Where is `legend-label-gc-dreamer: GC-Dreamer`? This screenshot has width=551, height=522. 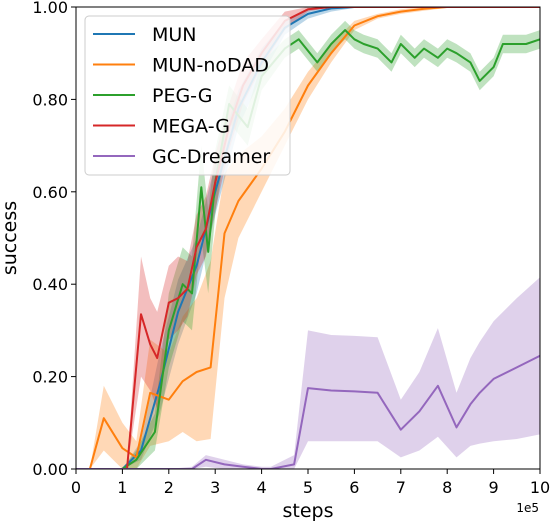 legend-label-gc-dreamer: GC-Dreamer is located at coordinates (211, 157).